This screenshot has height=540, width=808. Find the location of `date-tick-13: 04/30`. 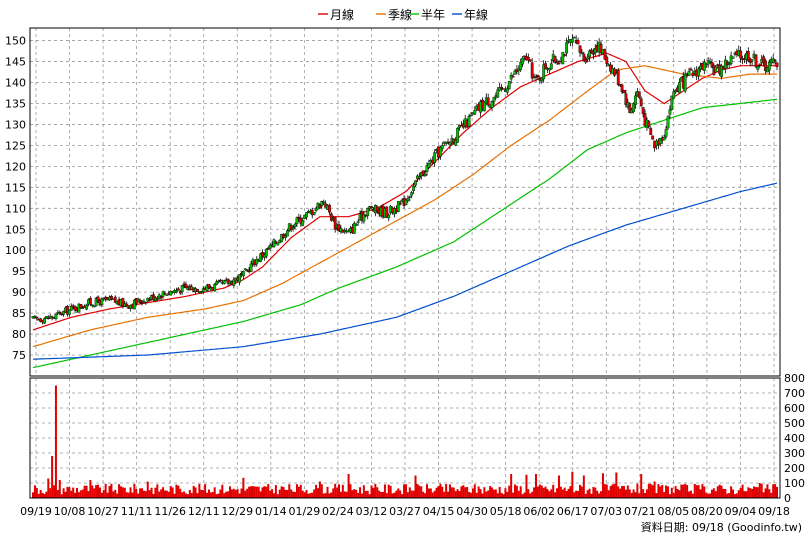

date-tick-13: 04/30 is located at coordinates (472, 511).